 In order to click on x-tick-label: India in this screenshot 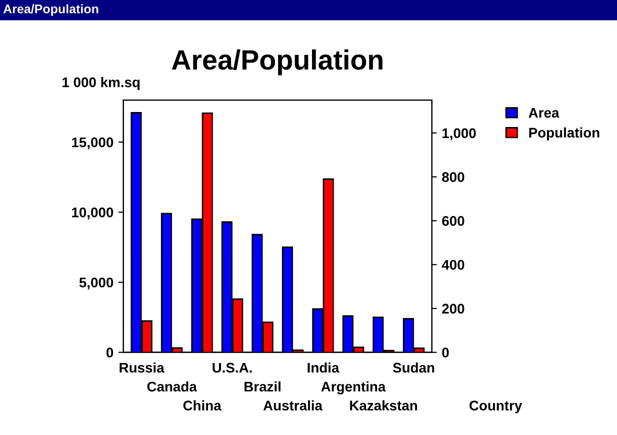, I will do `click(324, 367)`.